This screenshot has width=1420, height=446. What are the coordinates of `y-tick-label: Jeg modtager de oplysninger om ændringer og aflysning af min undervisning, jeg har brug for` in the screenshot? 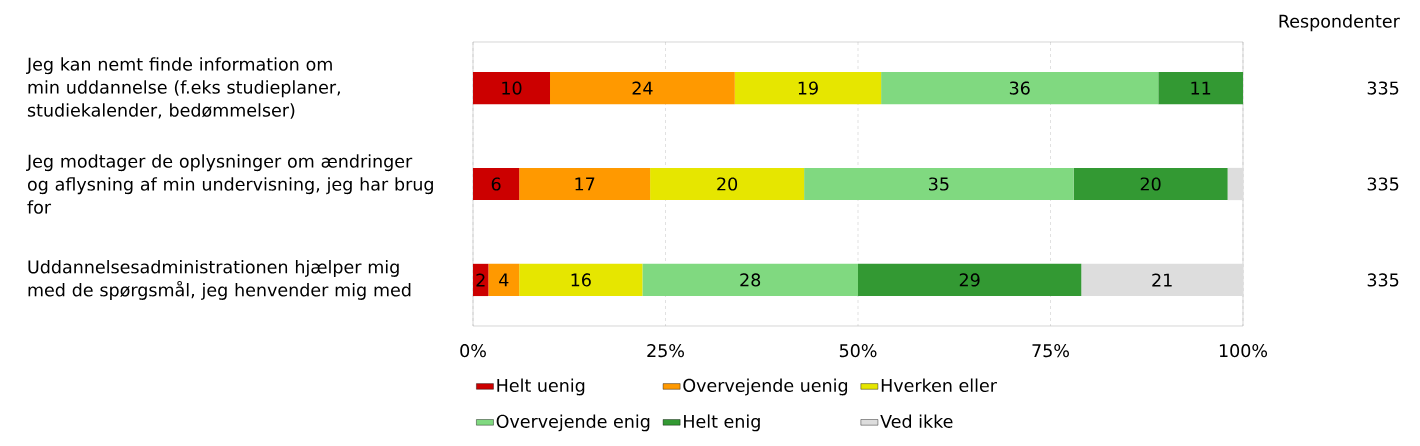 It's located at (229, 184).